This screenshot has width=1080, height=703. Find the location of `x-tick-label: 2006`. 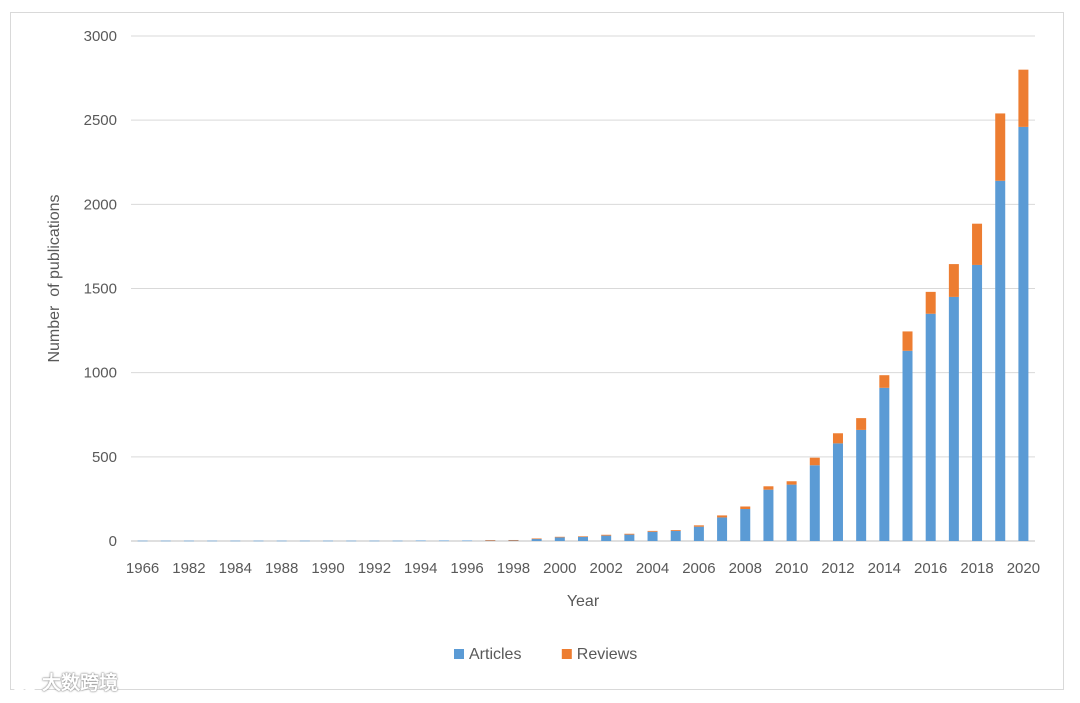

x-tick-label: 2006 is located at coordinates (698, 568).